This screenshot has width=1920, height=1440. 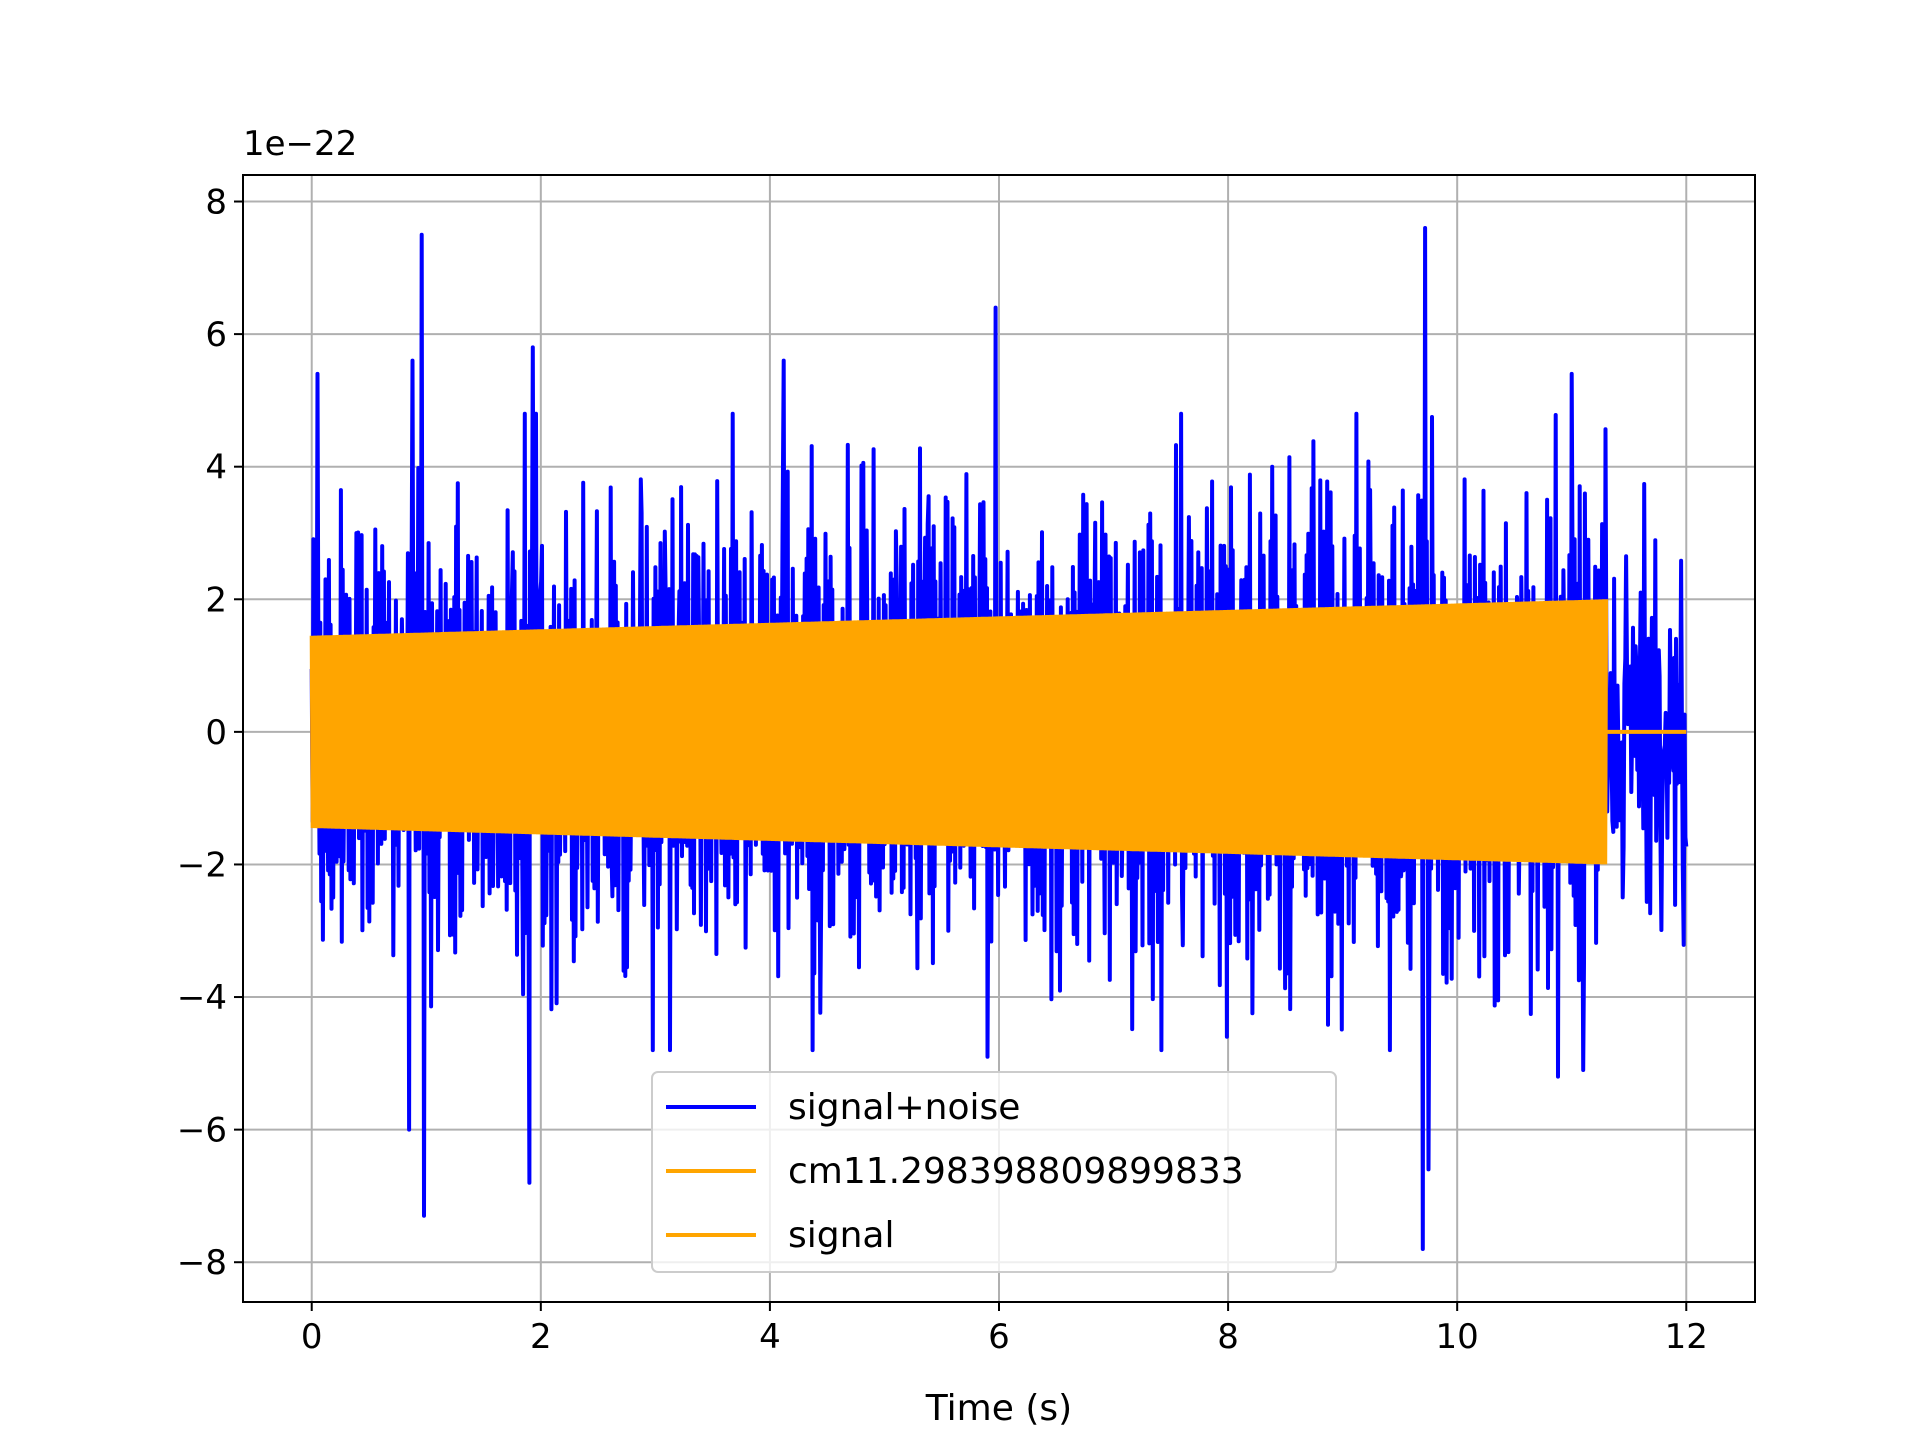 What do you see at coordinates (202, 1263) in the screenshot?
I see `y-tick-label: −8` at bounding box center [202, 1263].